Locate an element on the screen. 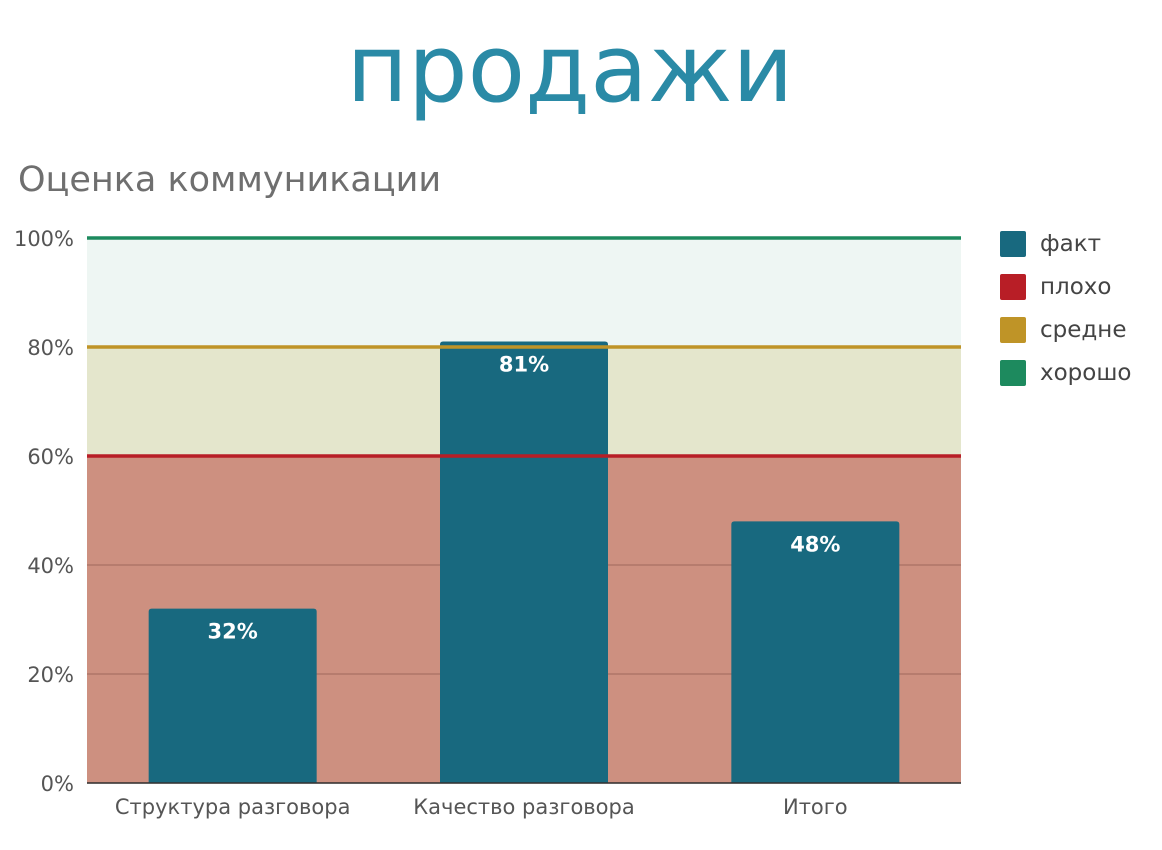 This screenshot has height=850, width=1162. y-tick-label: 80% is located at coordinates (50, 348).